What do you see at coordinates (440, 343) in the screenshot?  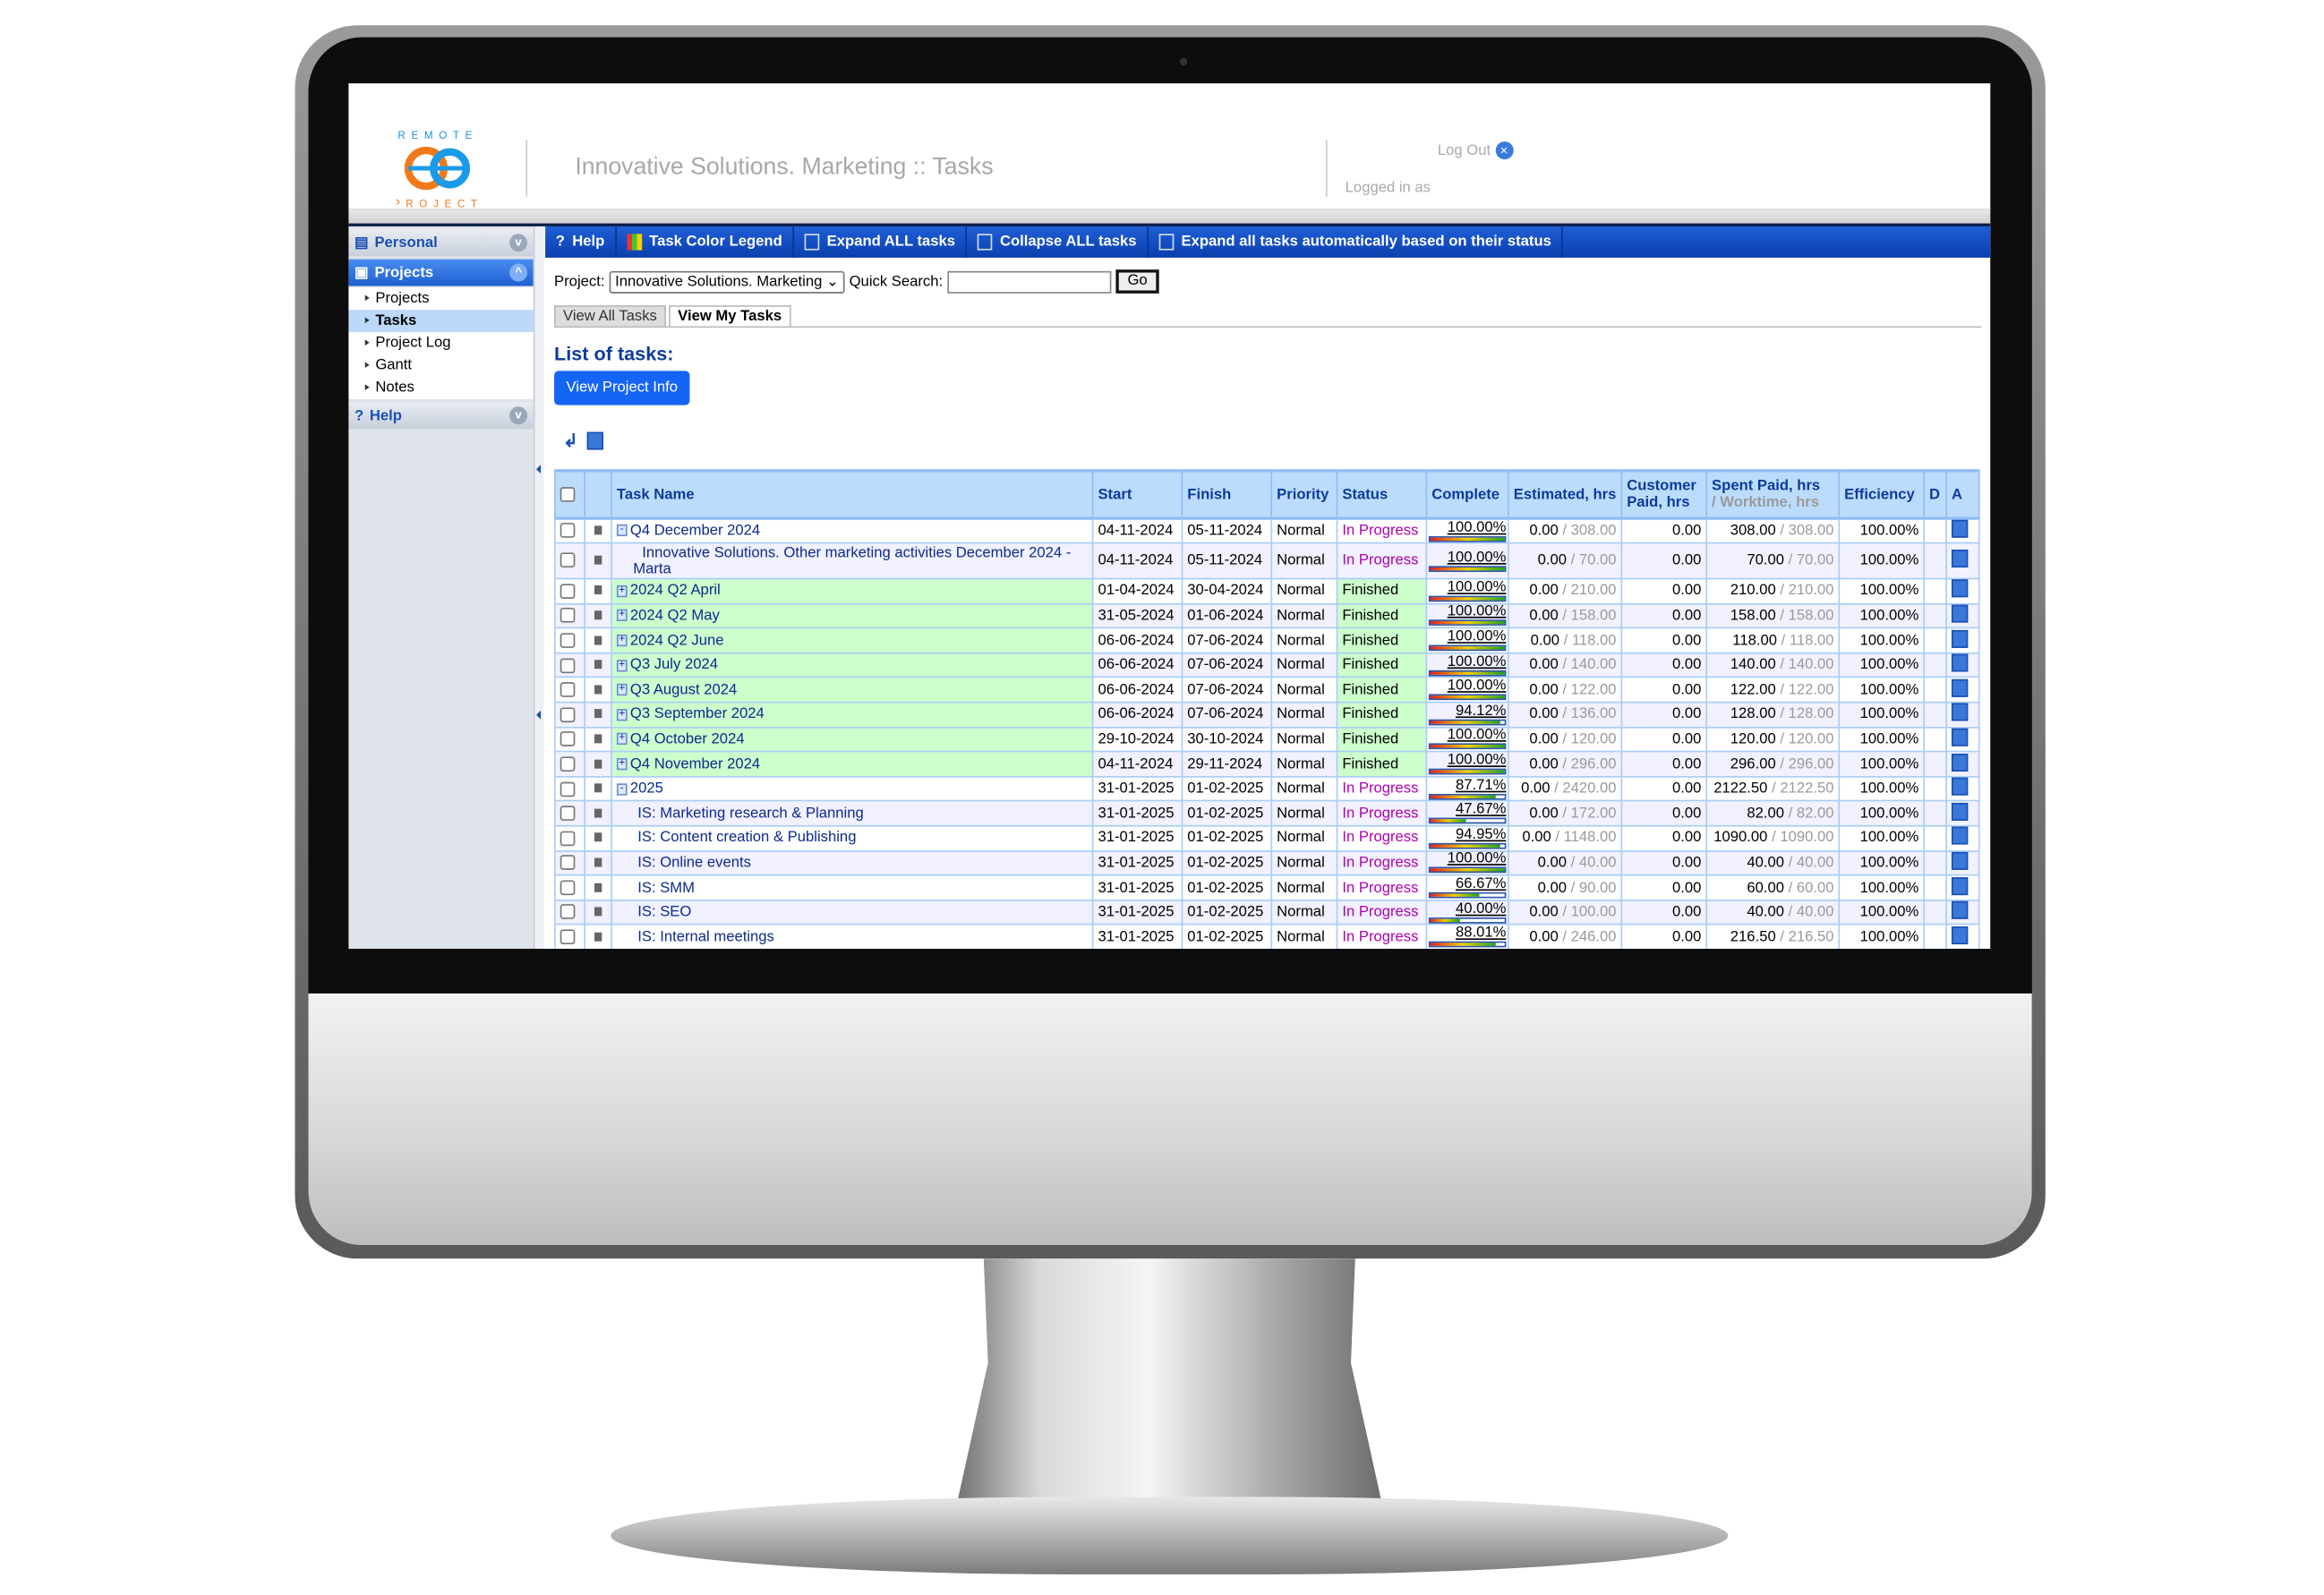 I see `sidebar-item-project-log: Project Log` at bounding box center [440, 343].